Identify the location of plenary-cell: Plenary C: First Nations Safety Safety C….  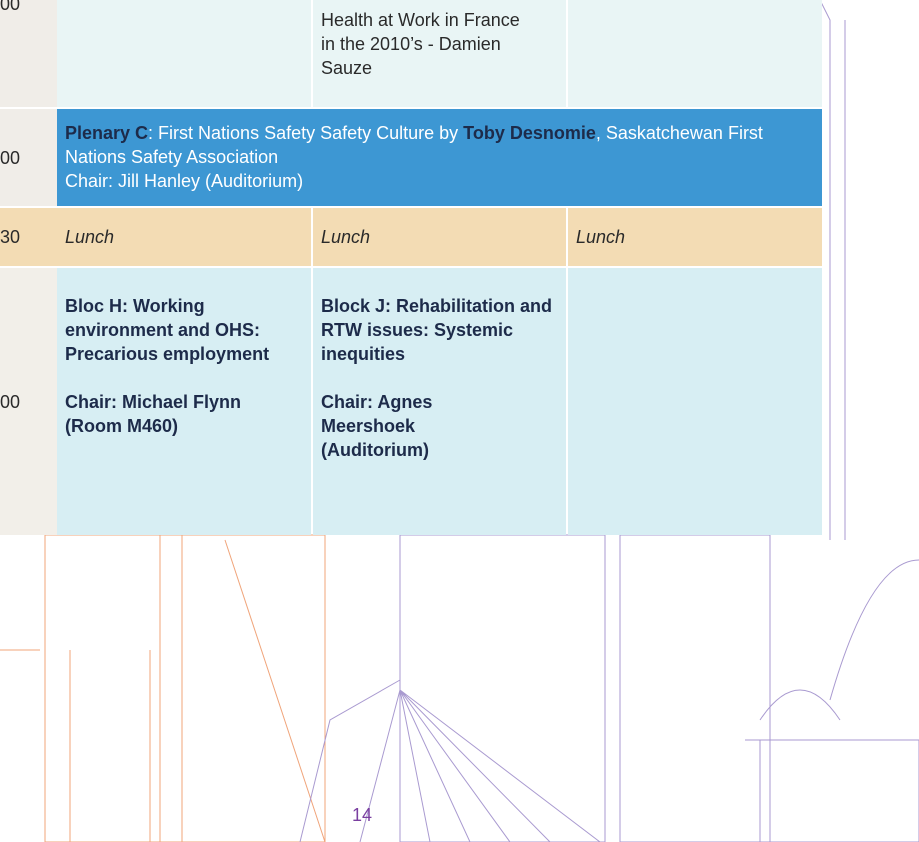
(439, 157).